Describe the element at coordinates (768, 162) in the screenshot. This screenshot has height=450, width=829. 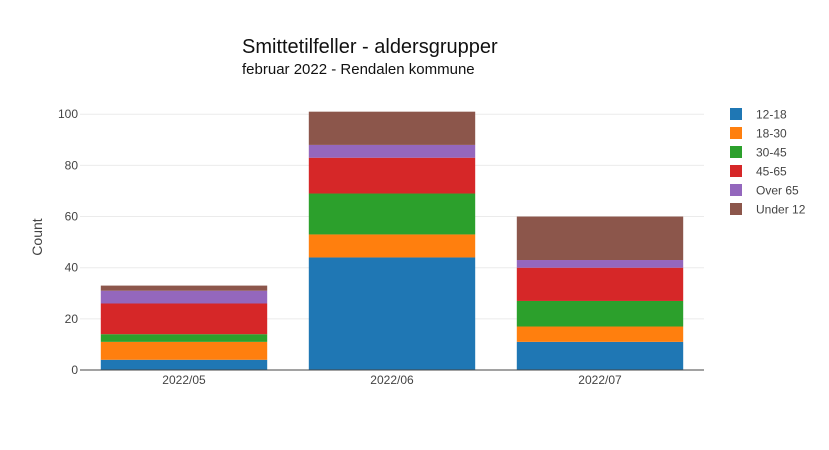
I see `legend: 12-18 18-30 30-45 45-65 Over 65 Under 12` at that location.